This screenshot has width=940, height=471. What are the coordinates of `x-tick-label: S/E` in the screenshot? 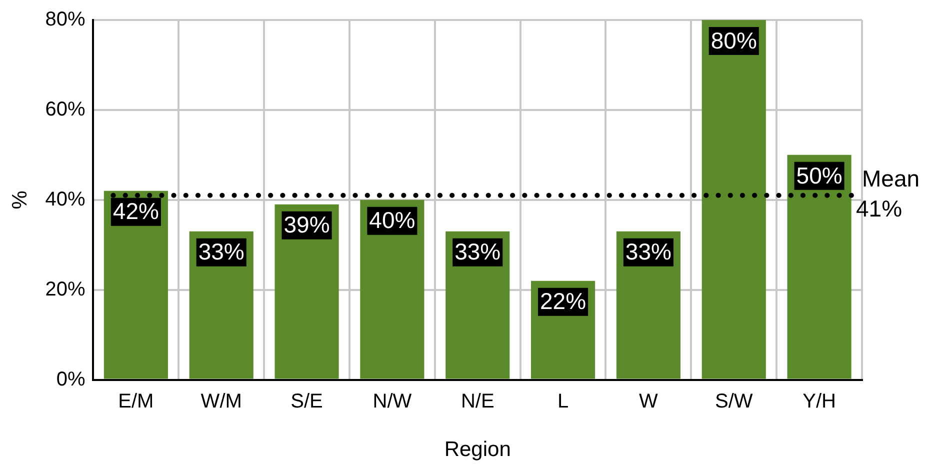 It's located at (306, 401).